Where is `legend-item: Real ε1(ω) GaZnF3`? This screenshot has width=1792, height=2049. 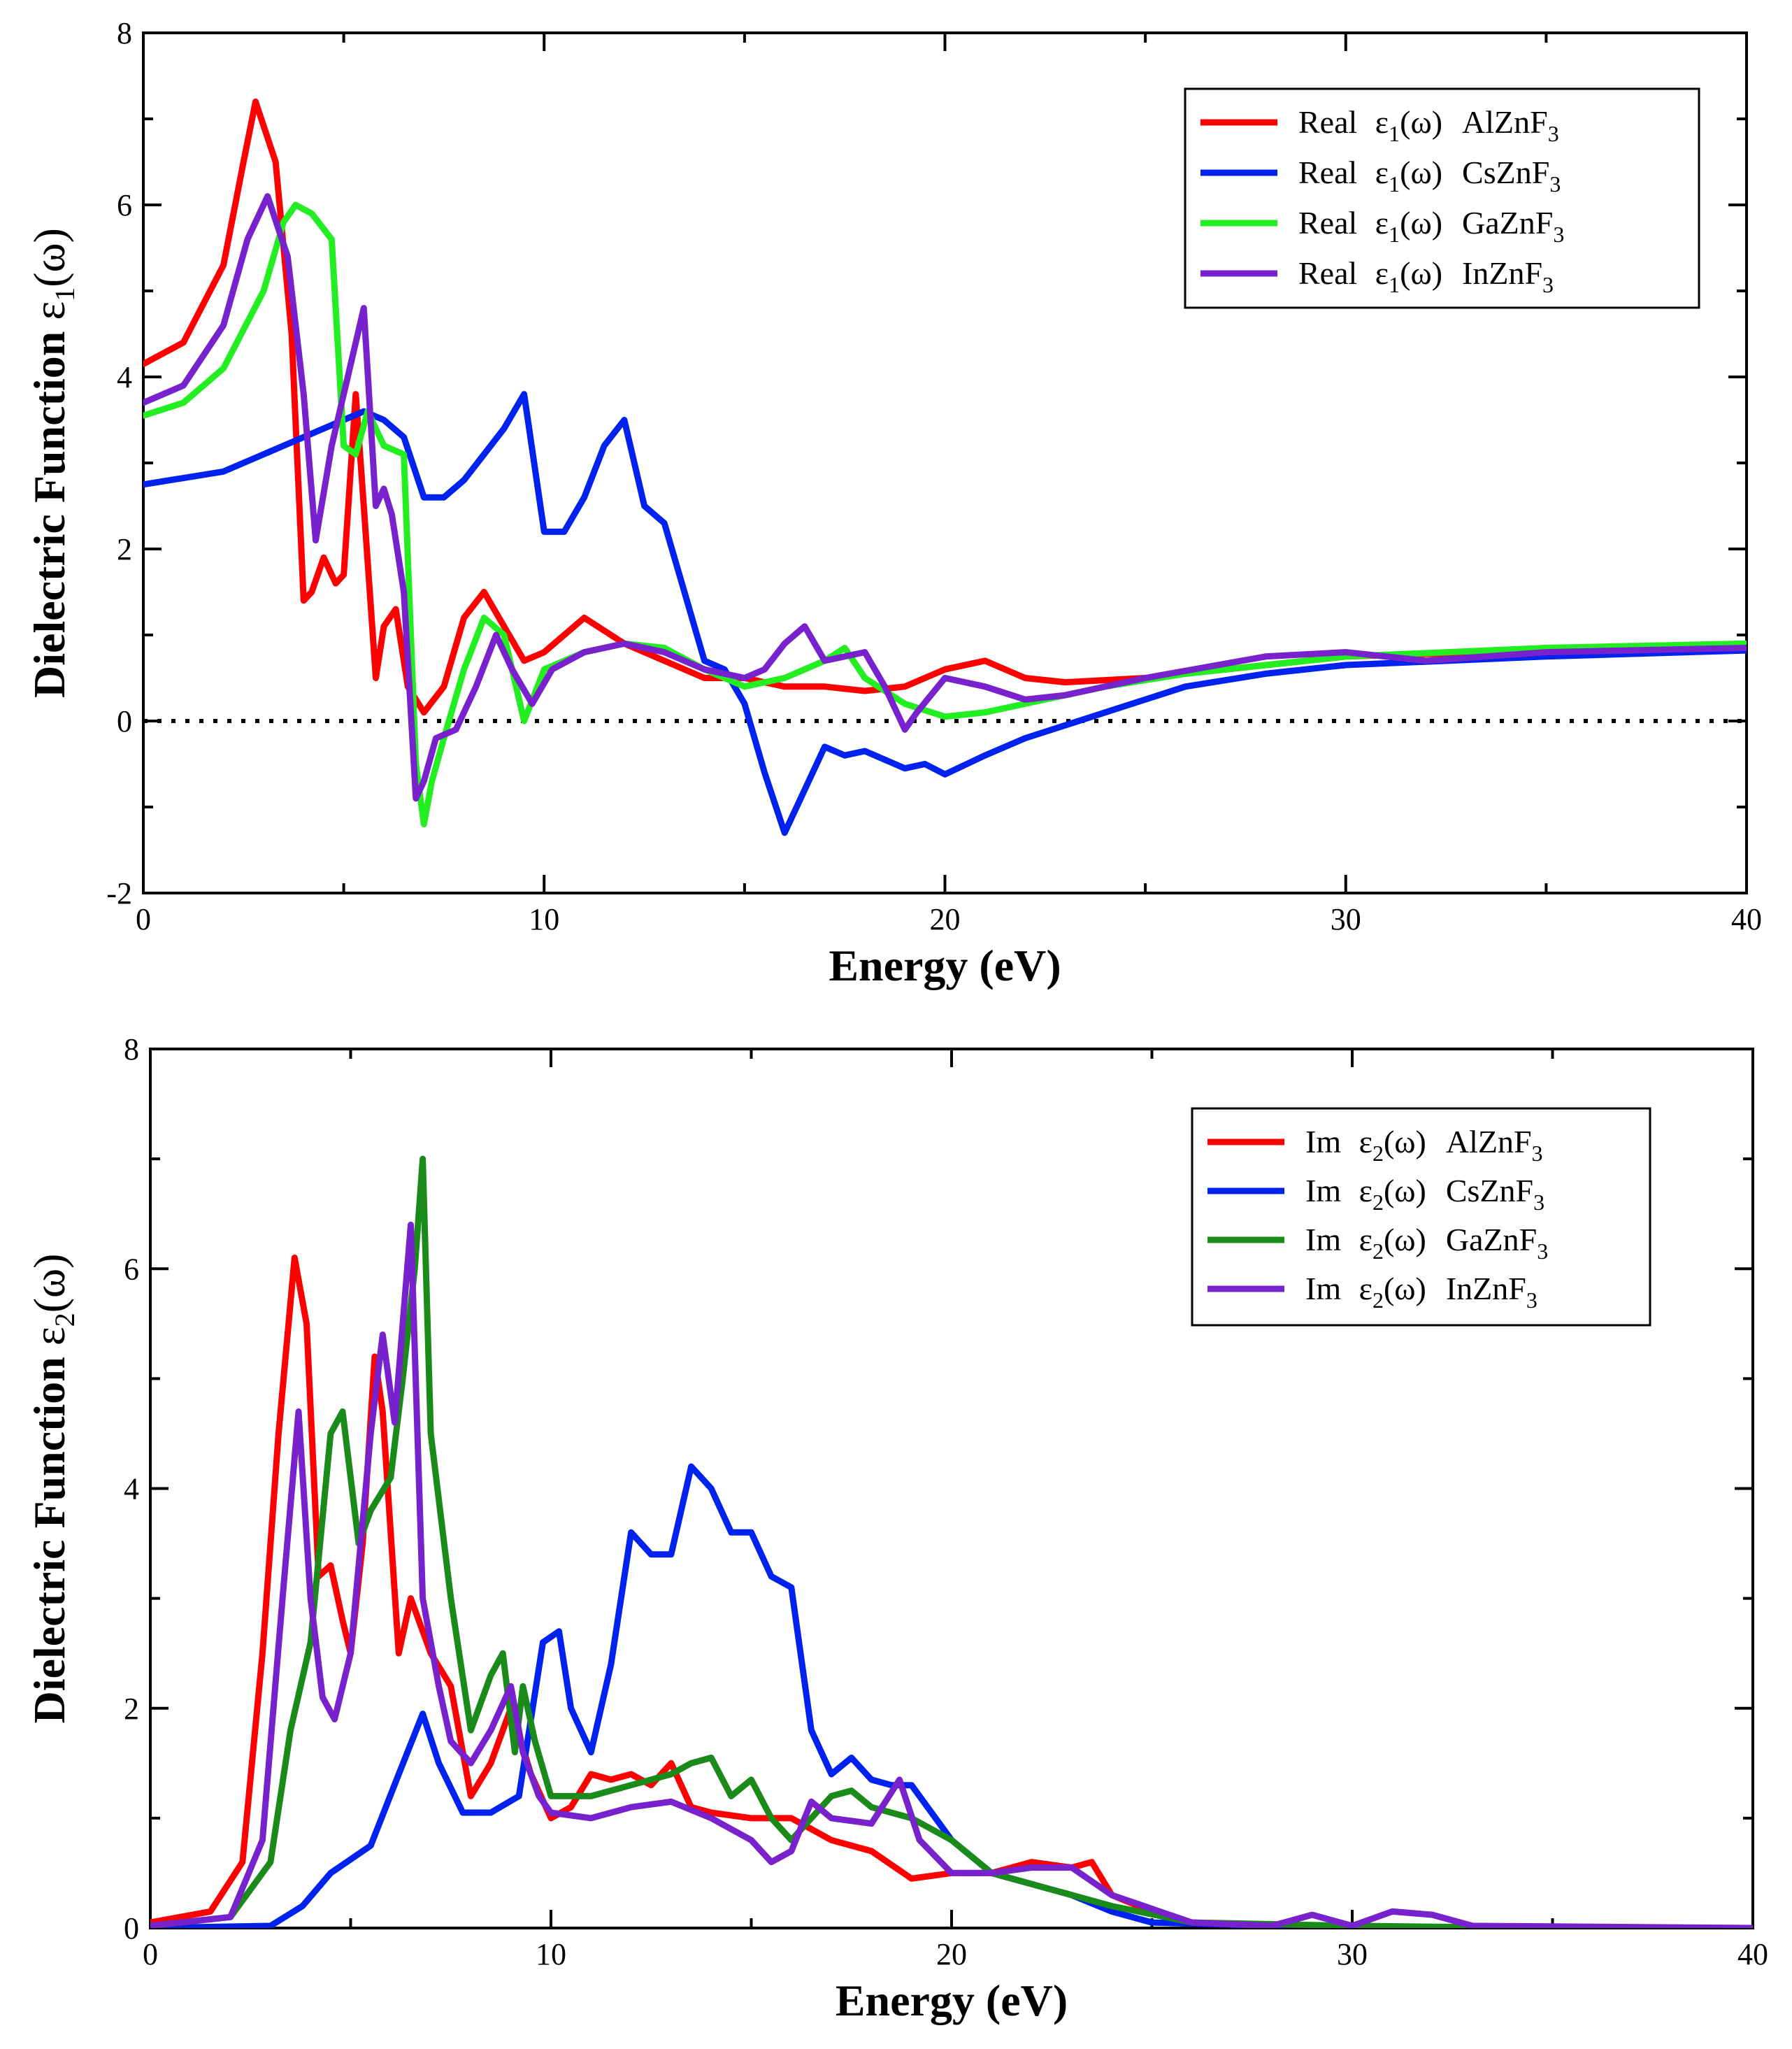 legend-item: Real ε1(ω) GaZnF3 is located at coordinates (1382, 226).